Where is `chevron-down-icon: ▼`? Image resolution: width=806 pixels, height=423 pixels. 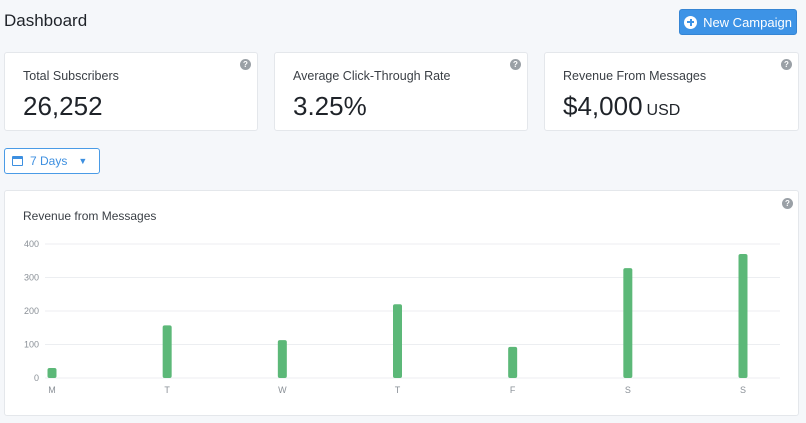 chevron-down-icon: ▼ is located at coordinates (83, 161).